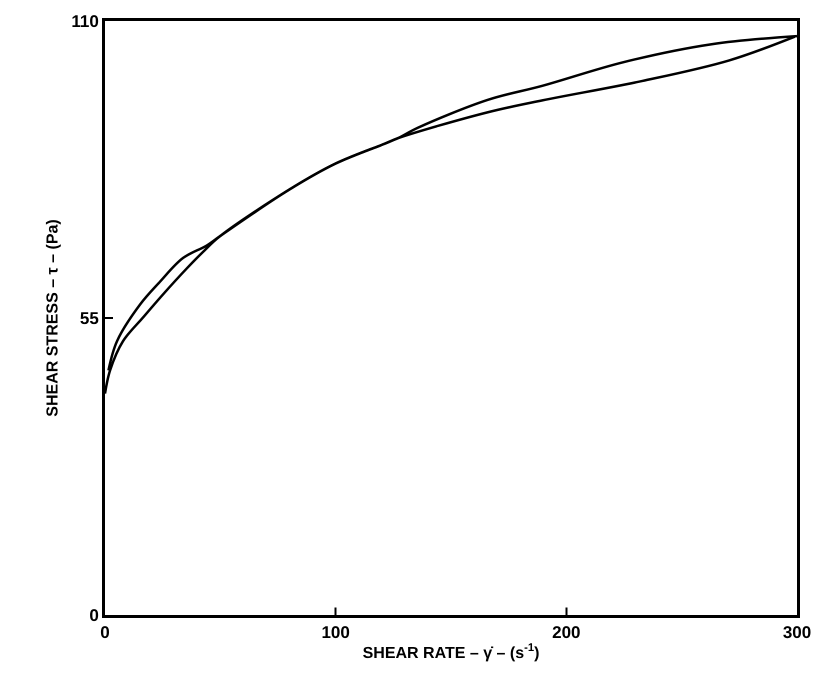  I want to click on x-tick-label: 100, so click(335, 632).